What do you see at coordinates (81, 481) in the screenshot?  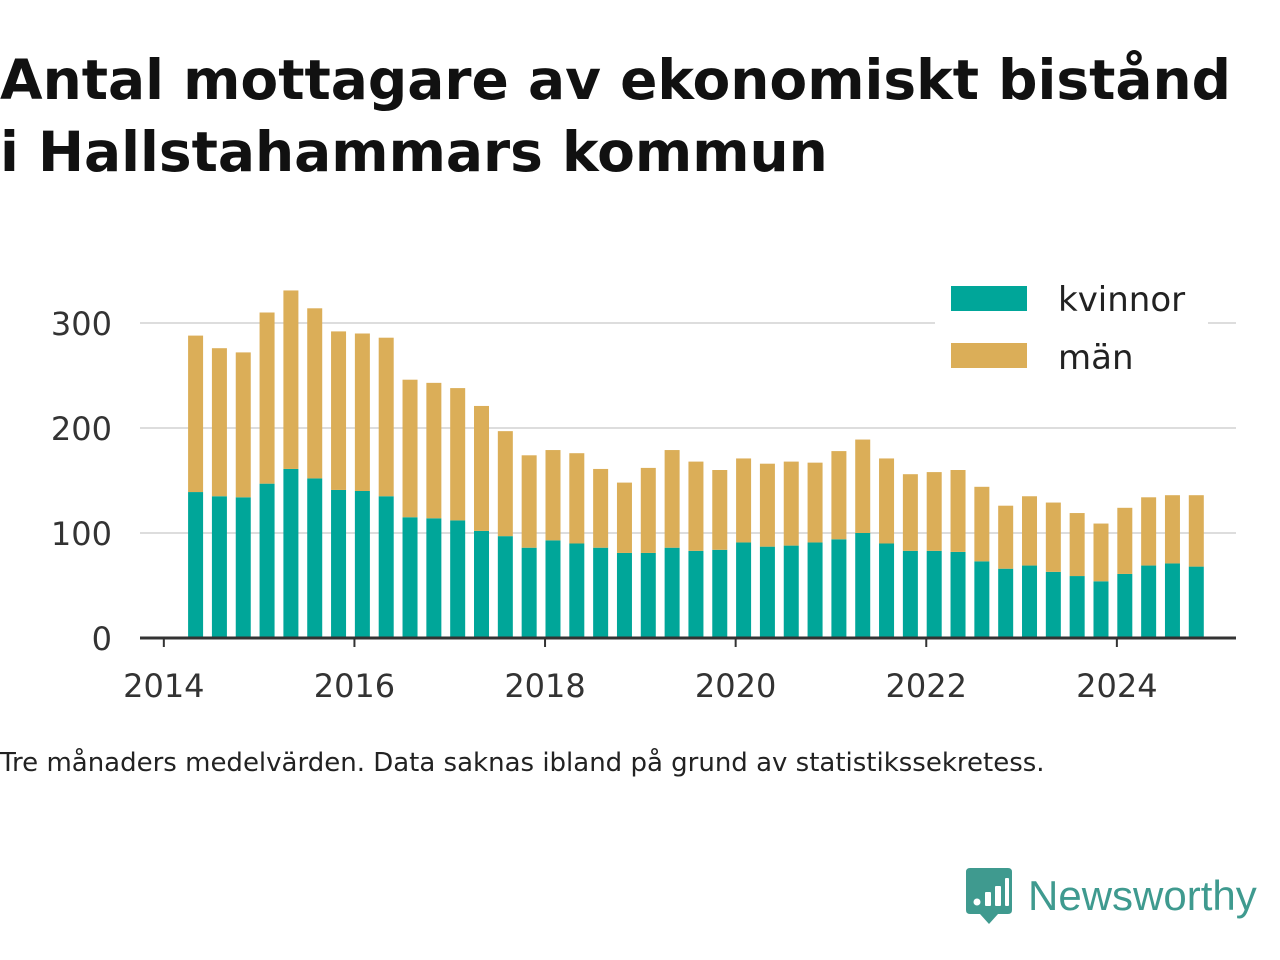 I see `y-axis-ticks: 0 100 200 300` at bounding box center [81, 481].